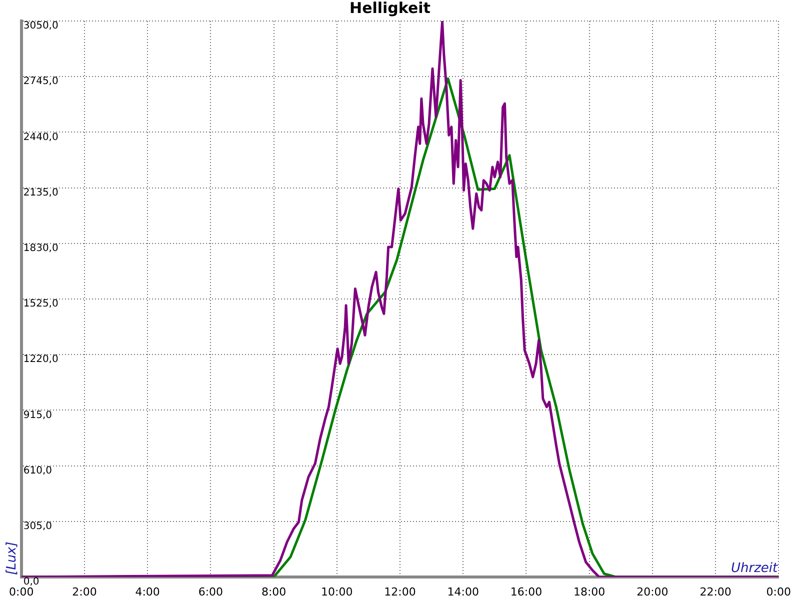 Image resolution: width=800 pixels, height=600 pixels. What do you see at coordinates (716, 591) in the screenshot?
I see `x-tick-label: 22:00` at bounding box center [716, 591].